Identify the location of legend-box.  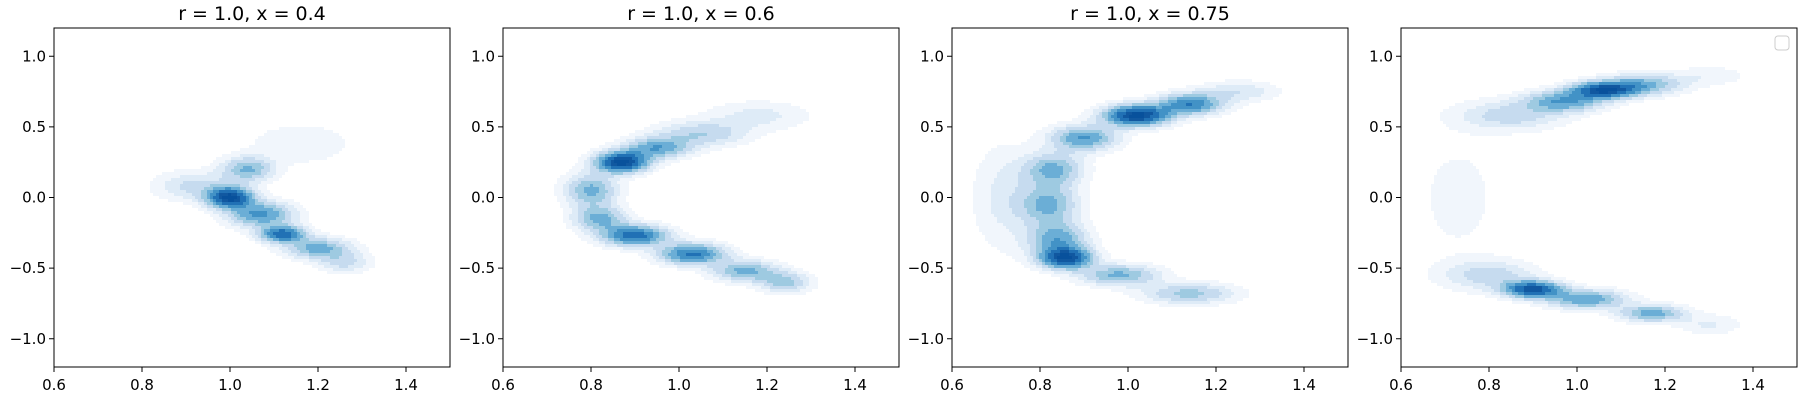
(1782, 43).